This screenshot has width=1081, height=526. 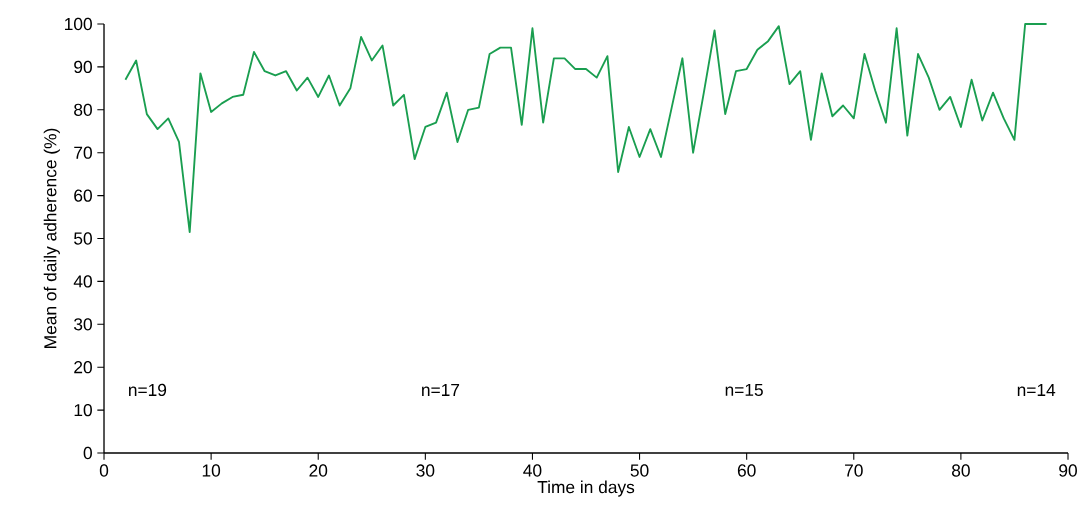 What do you see at coordinates (425, 470) in the screenshot?
I see `x-tick-label: 30` at bounding box center [425, 470].